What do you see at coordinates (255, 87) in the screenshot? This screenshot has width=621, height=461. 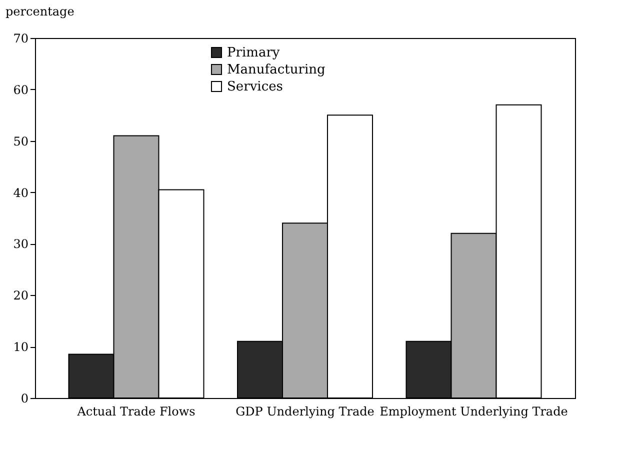 I see `legend-label: Services` at bounding box center [255, 87].